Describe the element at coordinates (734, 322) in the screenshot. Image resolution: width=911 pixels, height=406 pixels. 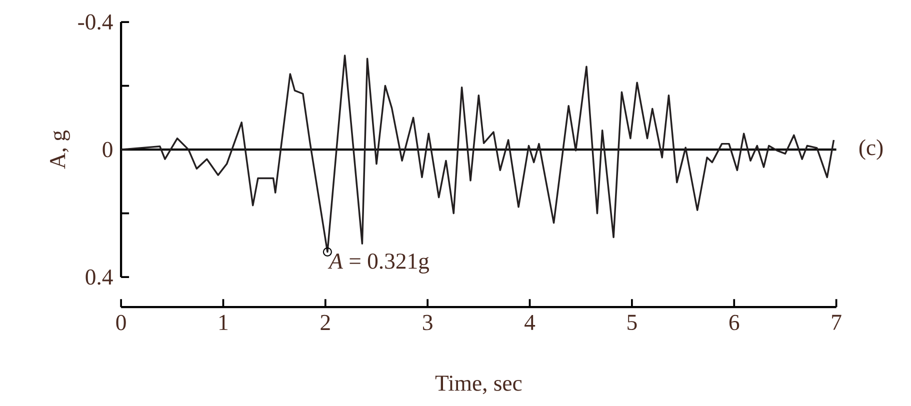
I see `x-tick-label: 6` at that location.